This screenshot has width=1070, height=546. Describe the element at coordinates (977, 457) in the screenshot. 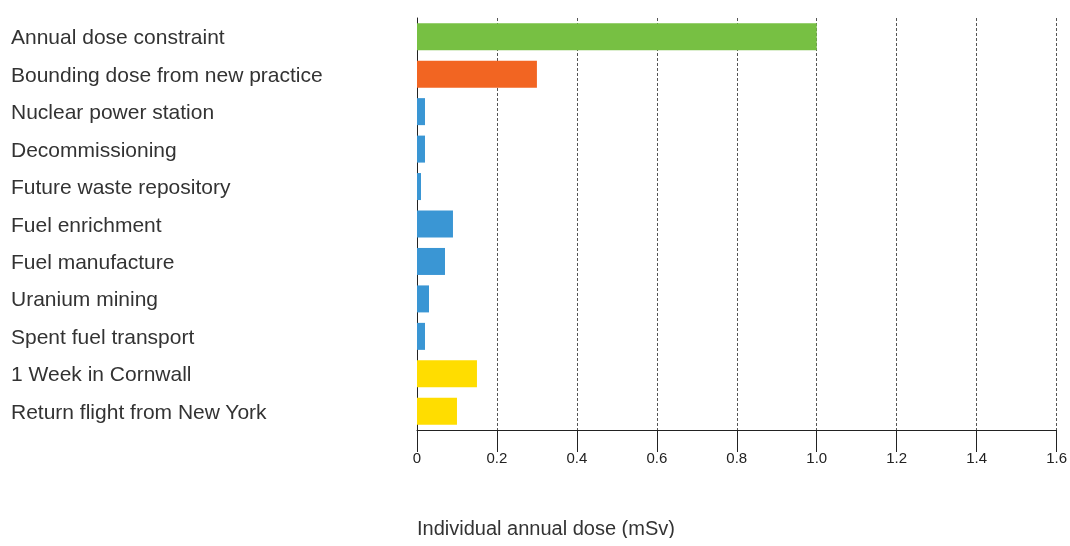

I see `x-tick-label: 1.4` at that location.